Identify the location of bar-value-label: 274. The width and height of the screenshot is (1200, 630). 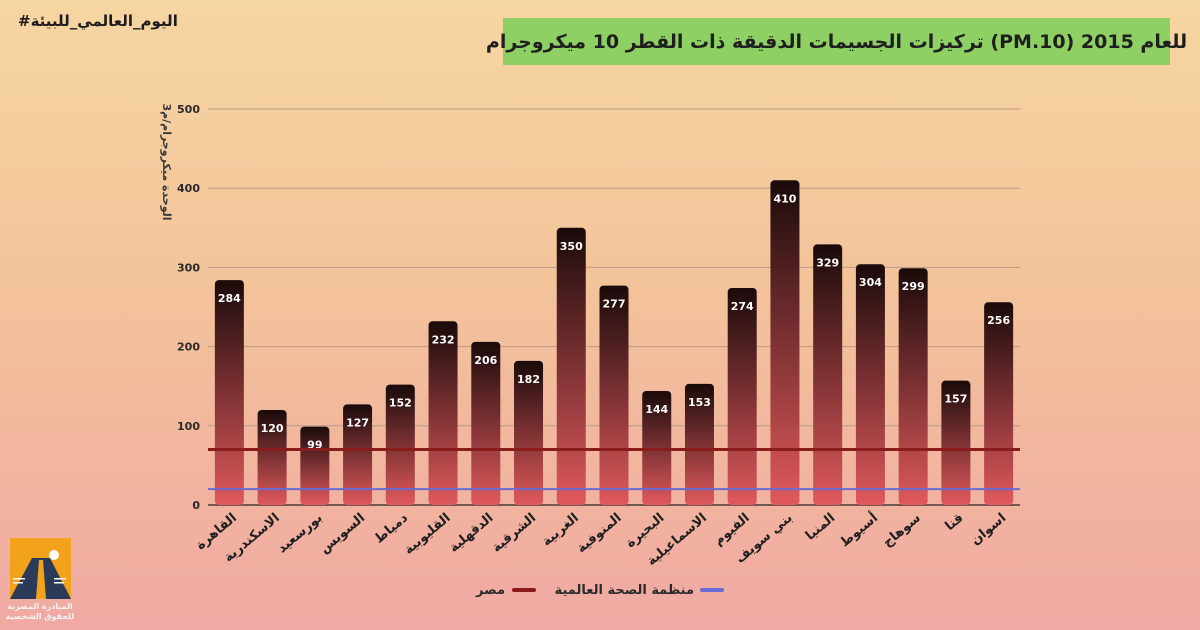
(742, 306).